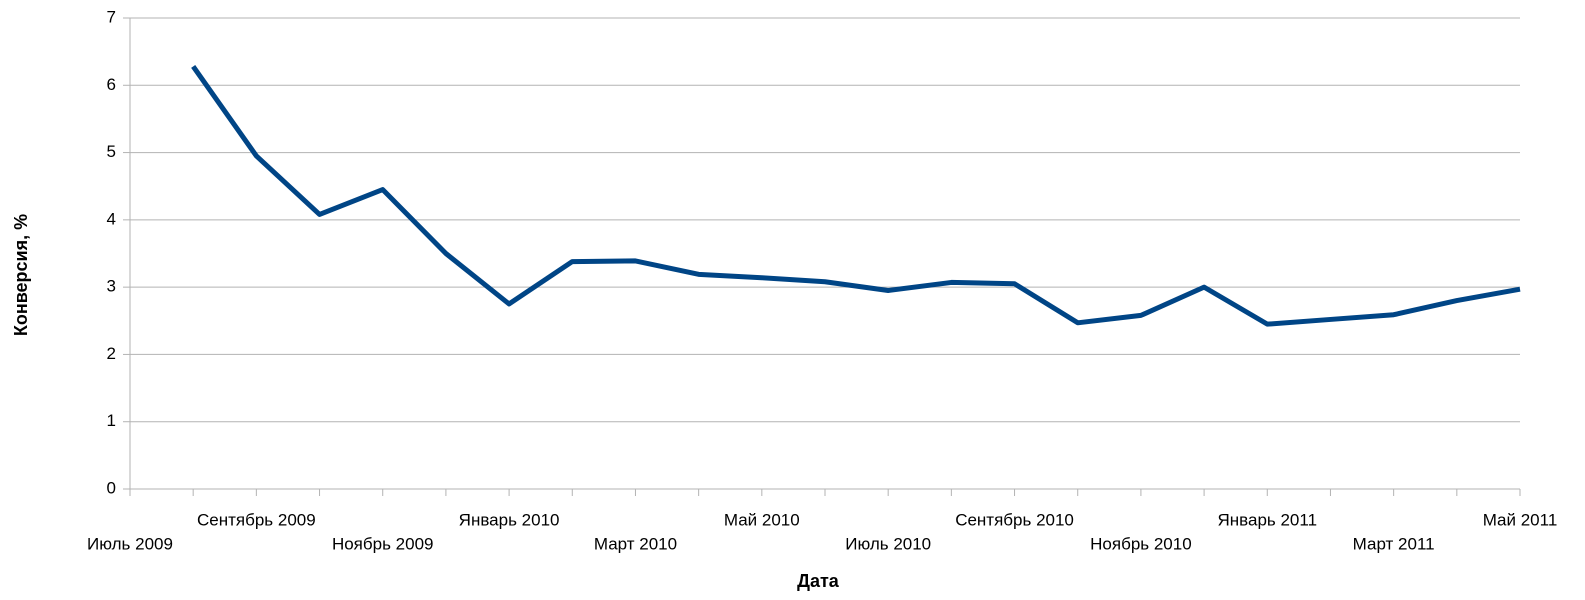  Describe the element at coordinates (1141, 543) in the screenshot. I see `x-tick-label: Ноябрь 2010` at that location.